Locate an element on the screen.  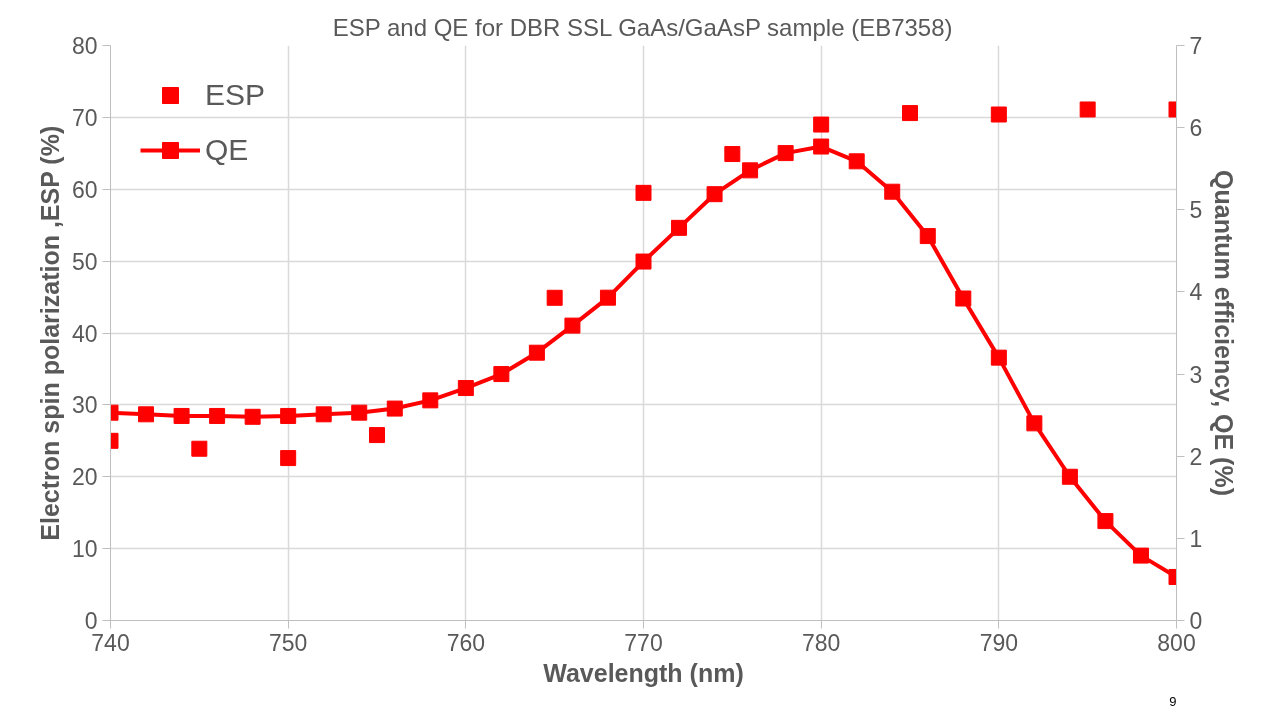
y2-tick-label: 2 is located at coordinates (1196, 456).